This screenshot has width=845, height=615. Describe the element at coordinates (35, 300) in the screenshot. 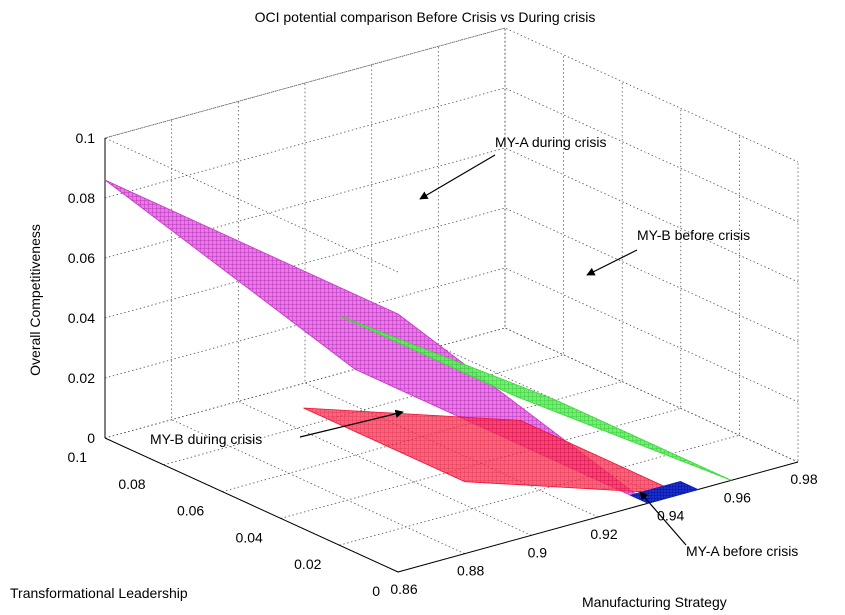

I see `z-axis-label: Overall Competitiveness` at that location.